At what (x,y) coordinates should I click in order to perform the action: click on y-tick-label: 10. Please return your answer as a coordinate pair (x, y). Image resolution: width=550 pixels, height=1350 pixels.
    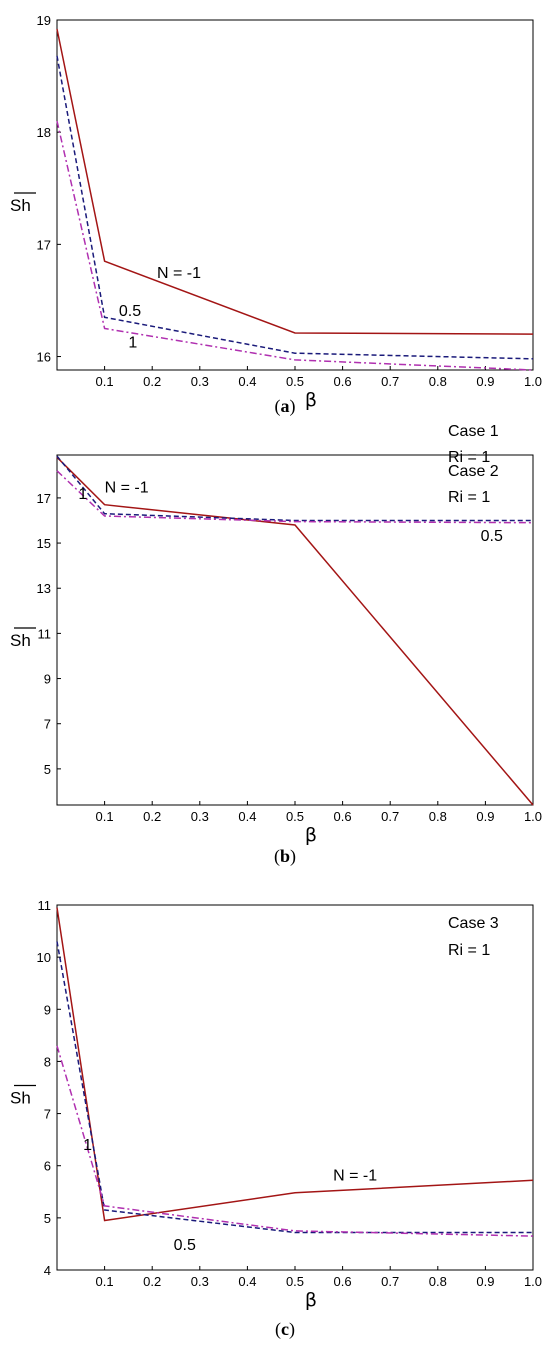
    Looking at the image, I should click on (44, 957).